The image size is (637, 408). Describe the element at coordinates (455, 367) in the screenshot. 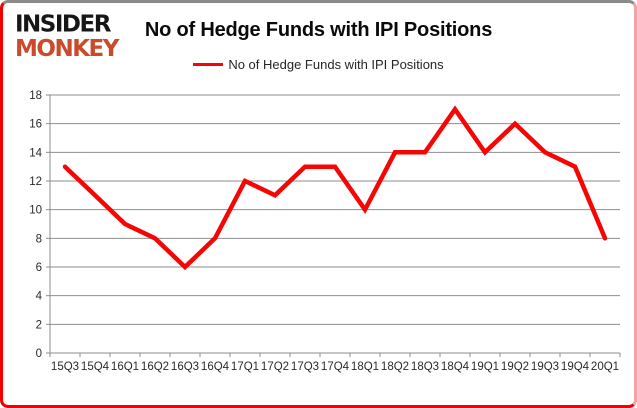

I see `x-tick-label: 18Q4` at that location.